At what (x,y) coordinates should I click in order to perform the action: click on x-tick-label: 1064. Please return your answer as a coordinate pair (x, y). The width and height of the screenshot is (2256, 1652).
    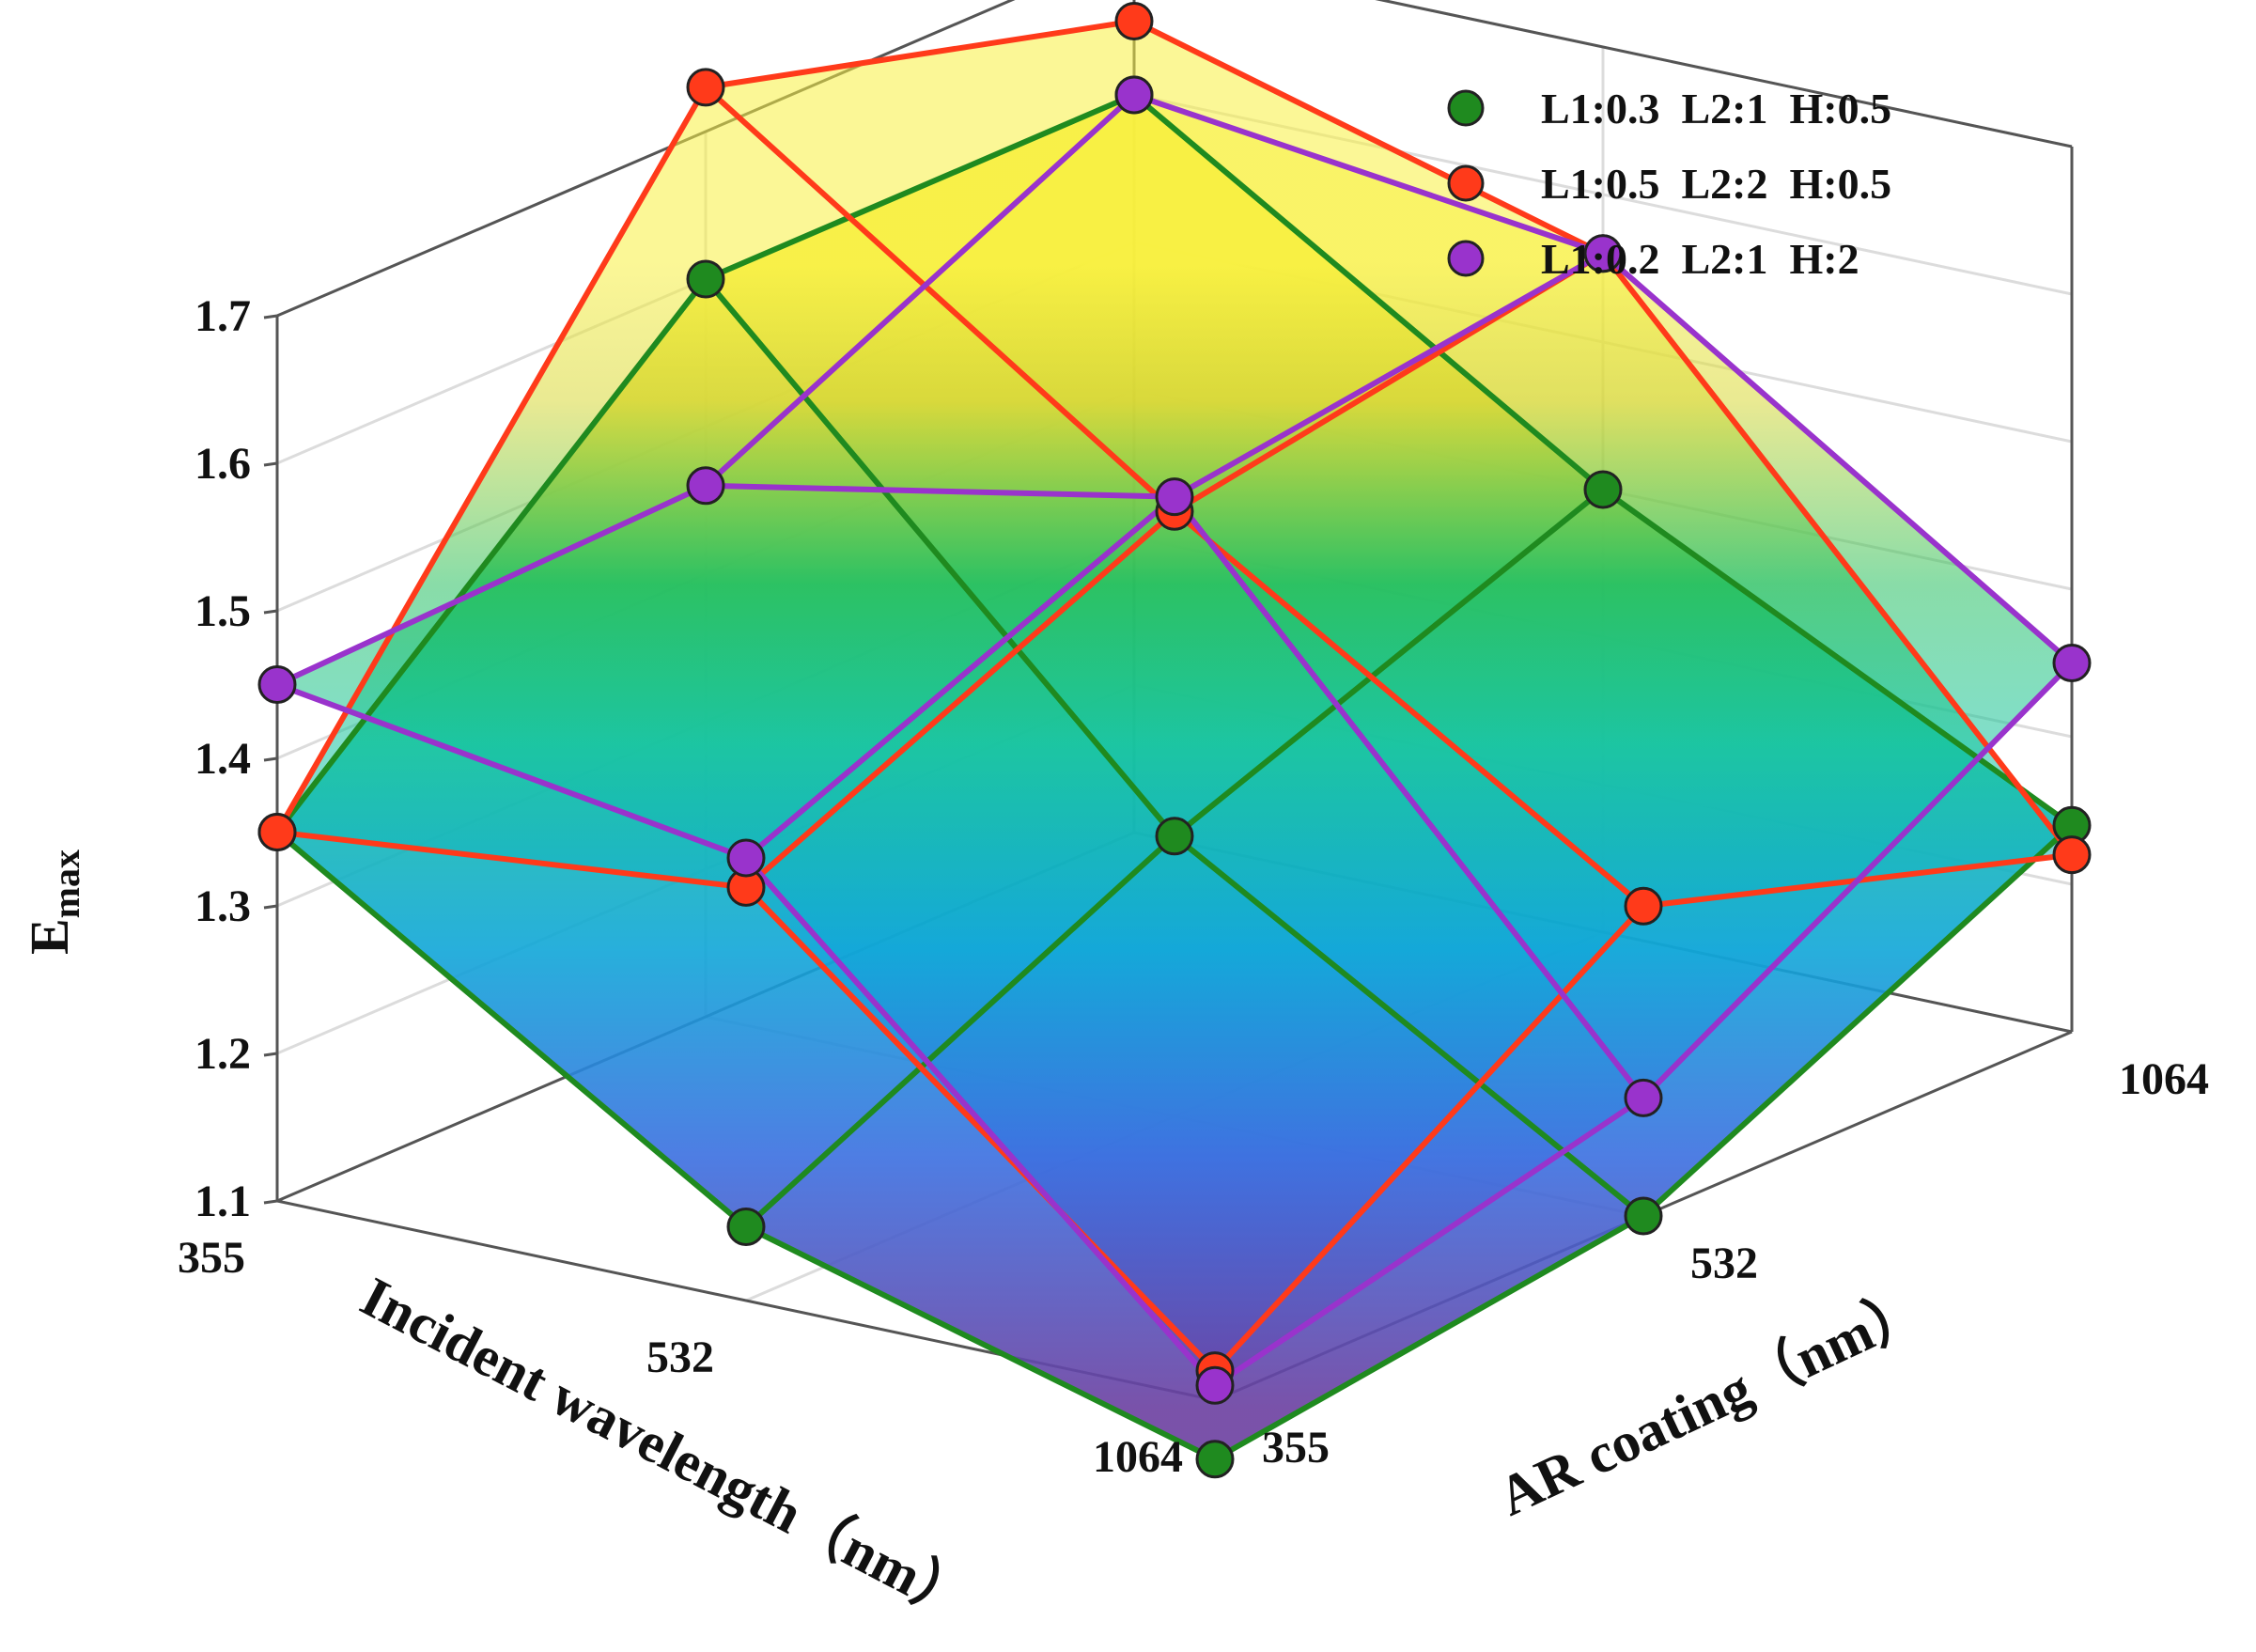
    Looking at the image, I should click on (1138, 1457).